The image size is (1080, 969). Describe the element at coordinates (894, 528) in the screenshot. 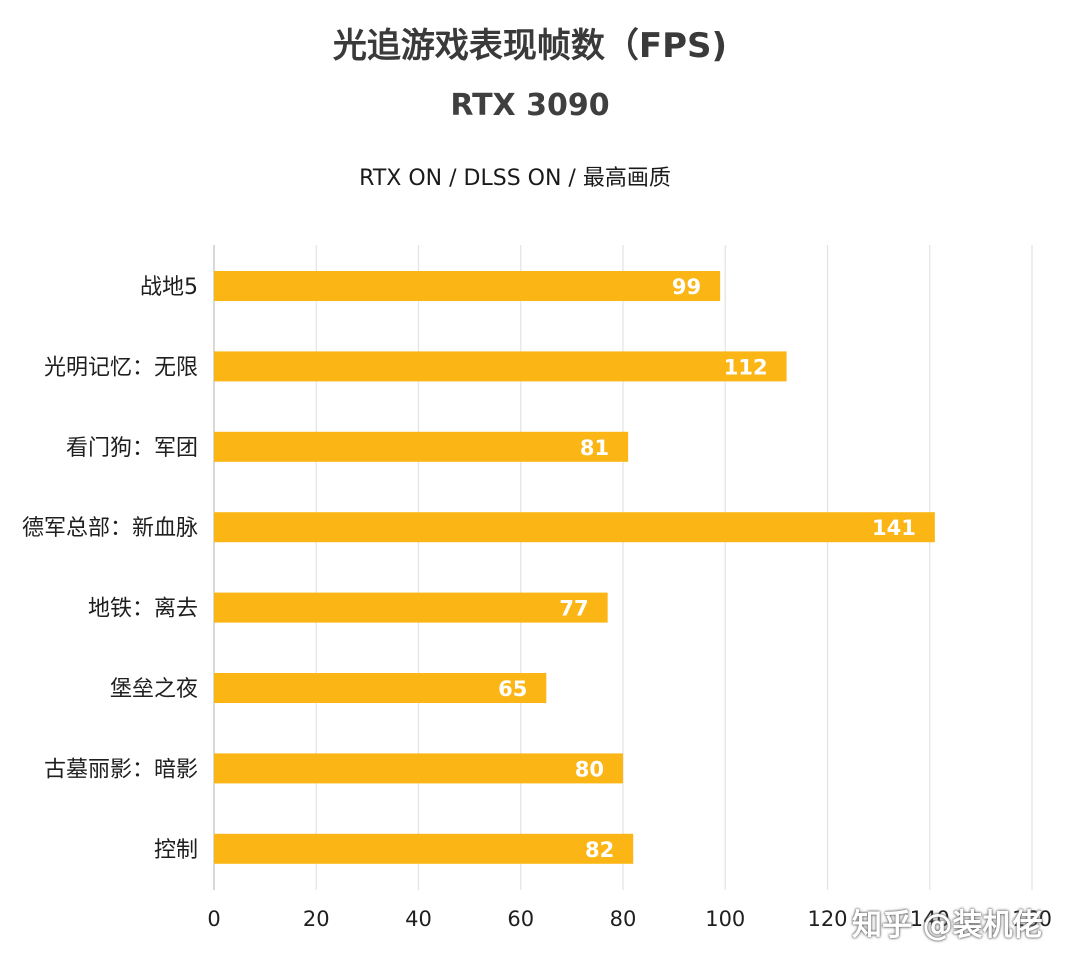

I see `bar-value-label: 141` at that location.